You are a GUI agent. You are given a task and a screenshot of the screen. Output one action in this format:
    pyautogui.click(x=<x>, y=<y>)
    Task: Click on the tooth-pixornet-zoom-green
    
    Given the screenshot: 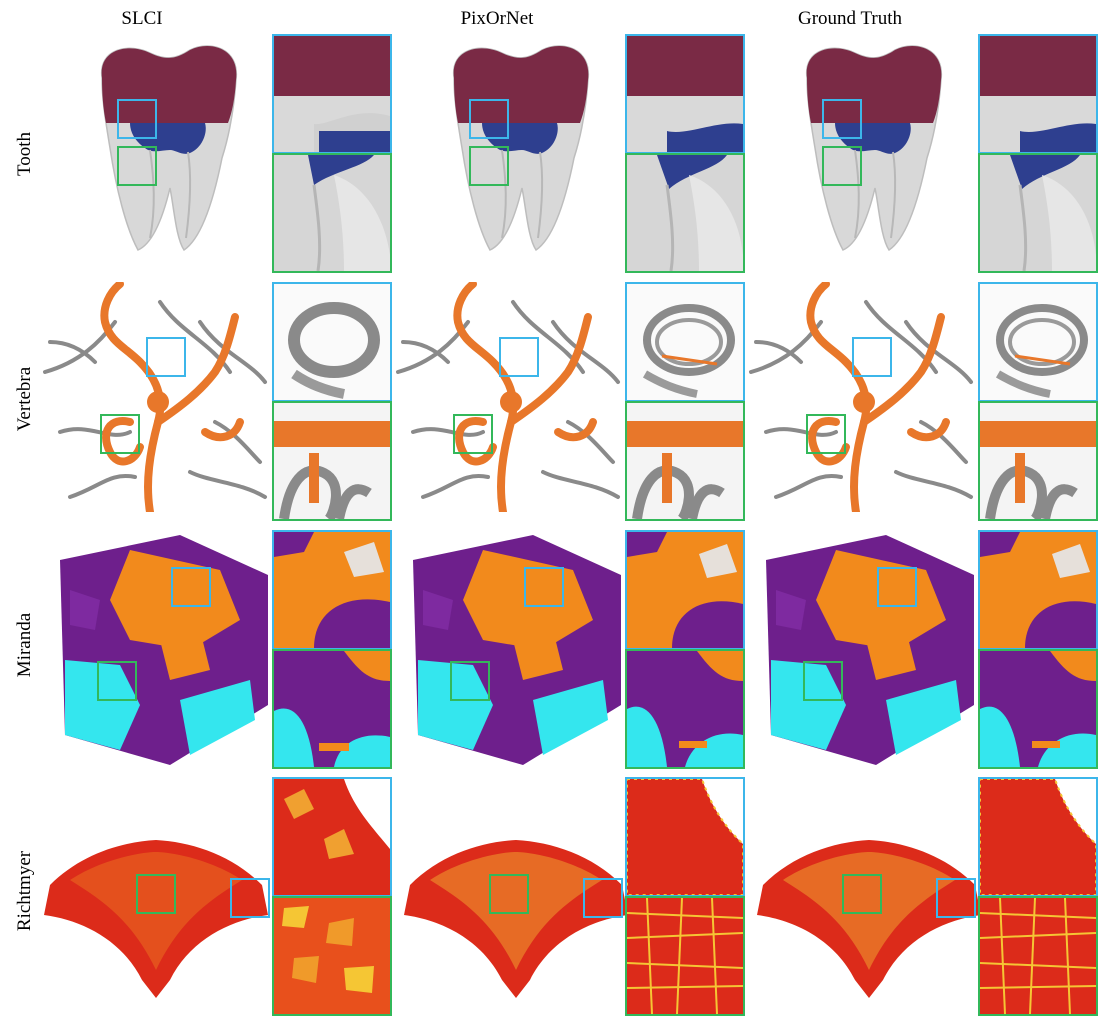 What is the action you would take?
    pyautogui.click(x=685, y=213)
    